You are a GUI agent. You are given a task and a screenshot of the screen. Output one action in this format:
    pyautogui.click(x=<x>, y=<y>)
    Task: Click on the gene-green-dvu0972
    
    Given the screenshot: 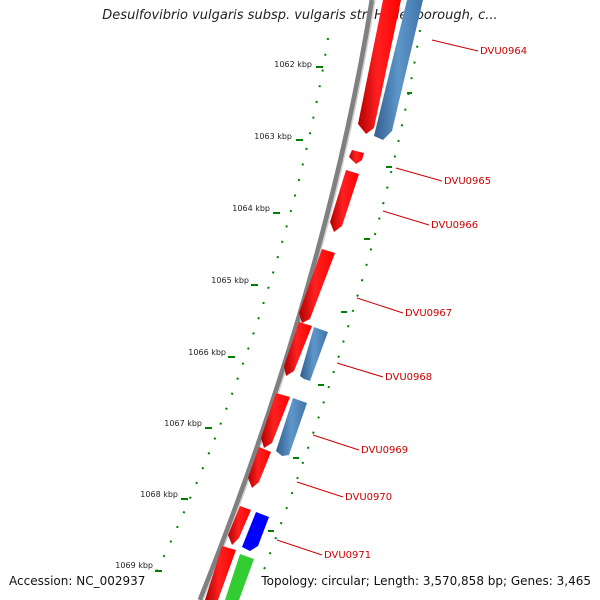 What is the action you would take?
    pyautogui.click(x=239, y=577)
    